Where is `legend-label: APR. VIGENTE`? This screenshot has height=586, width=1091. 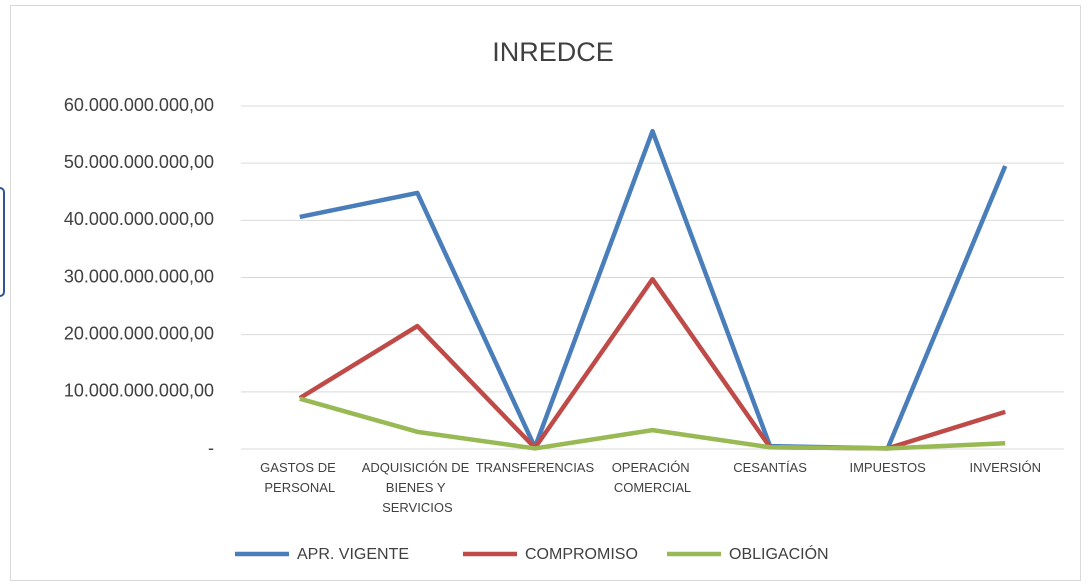
legend-label: APR. VIGENTE is located at coordinates (353, 554).